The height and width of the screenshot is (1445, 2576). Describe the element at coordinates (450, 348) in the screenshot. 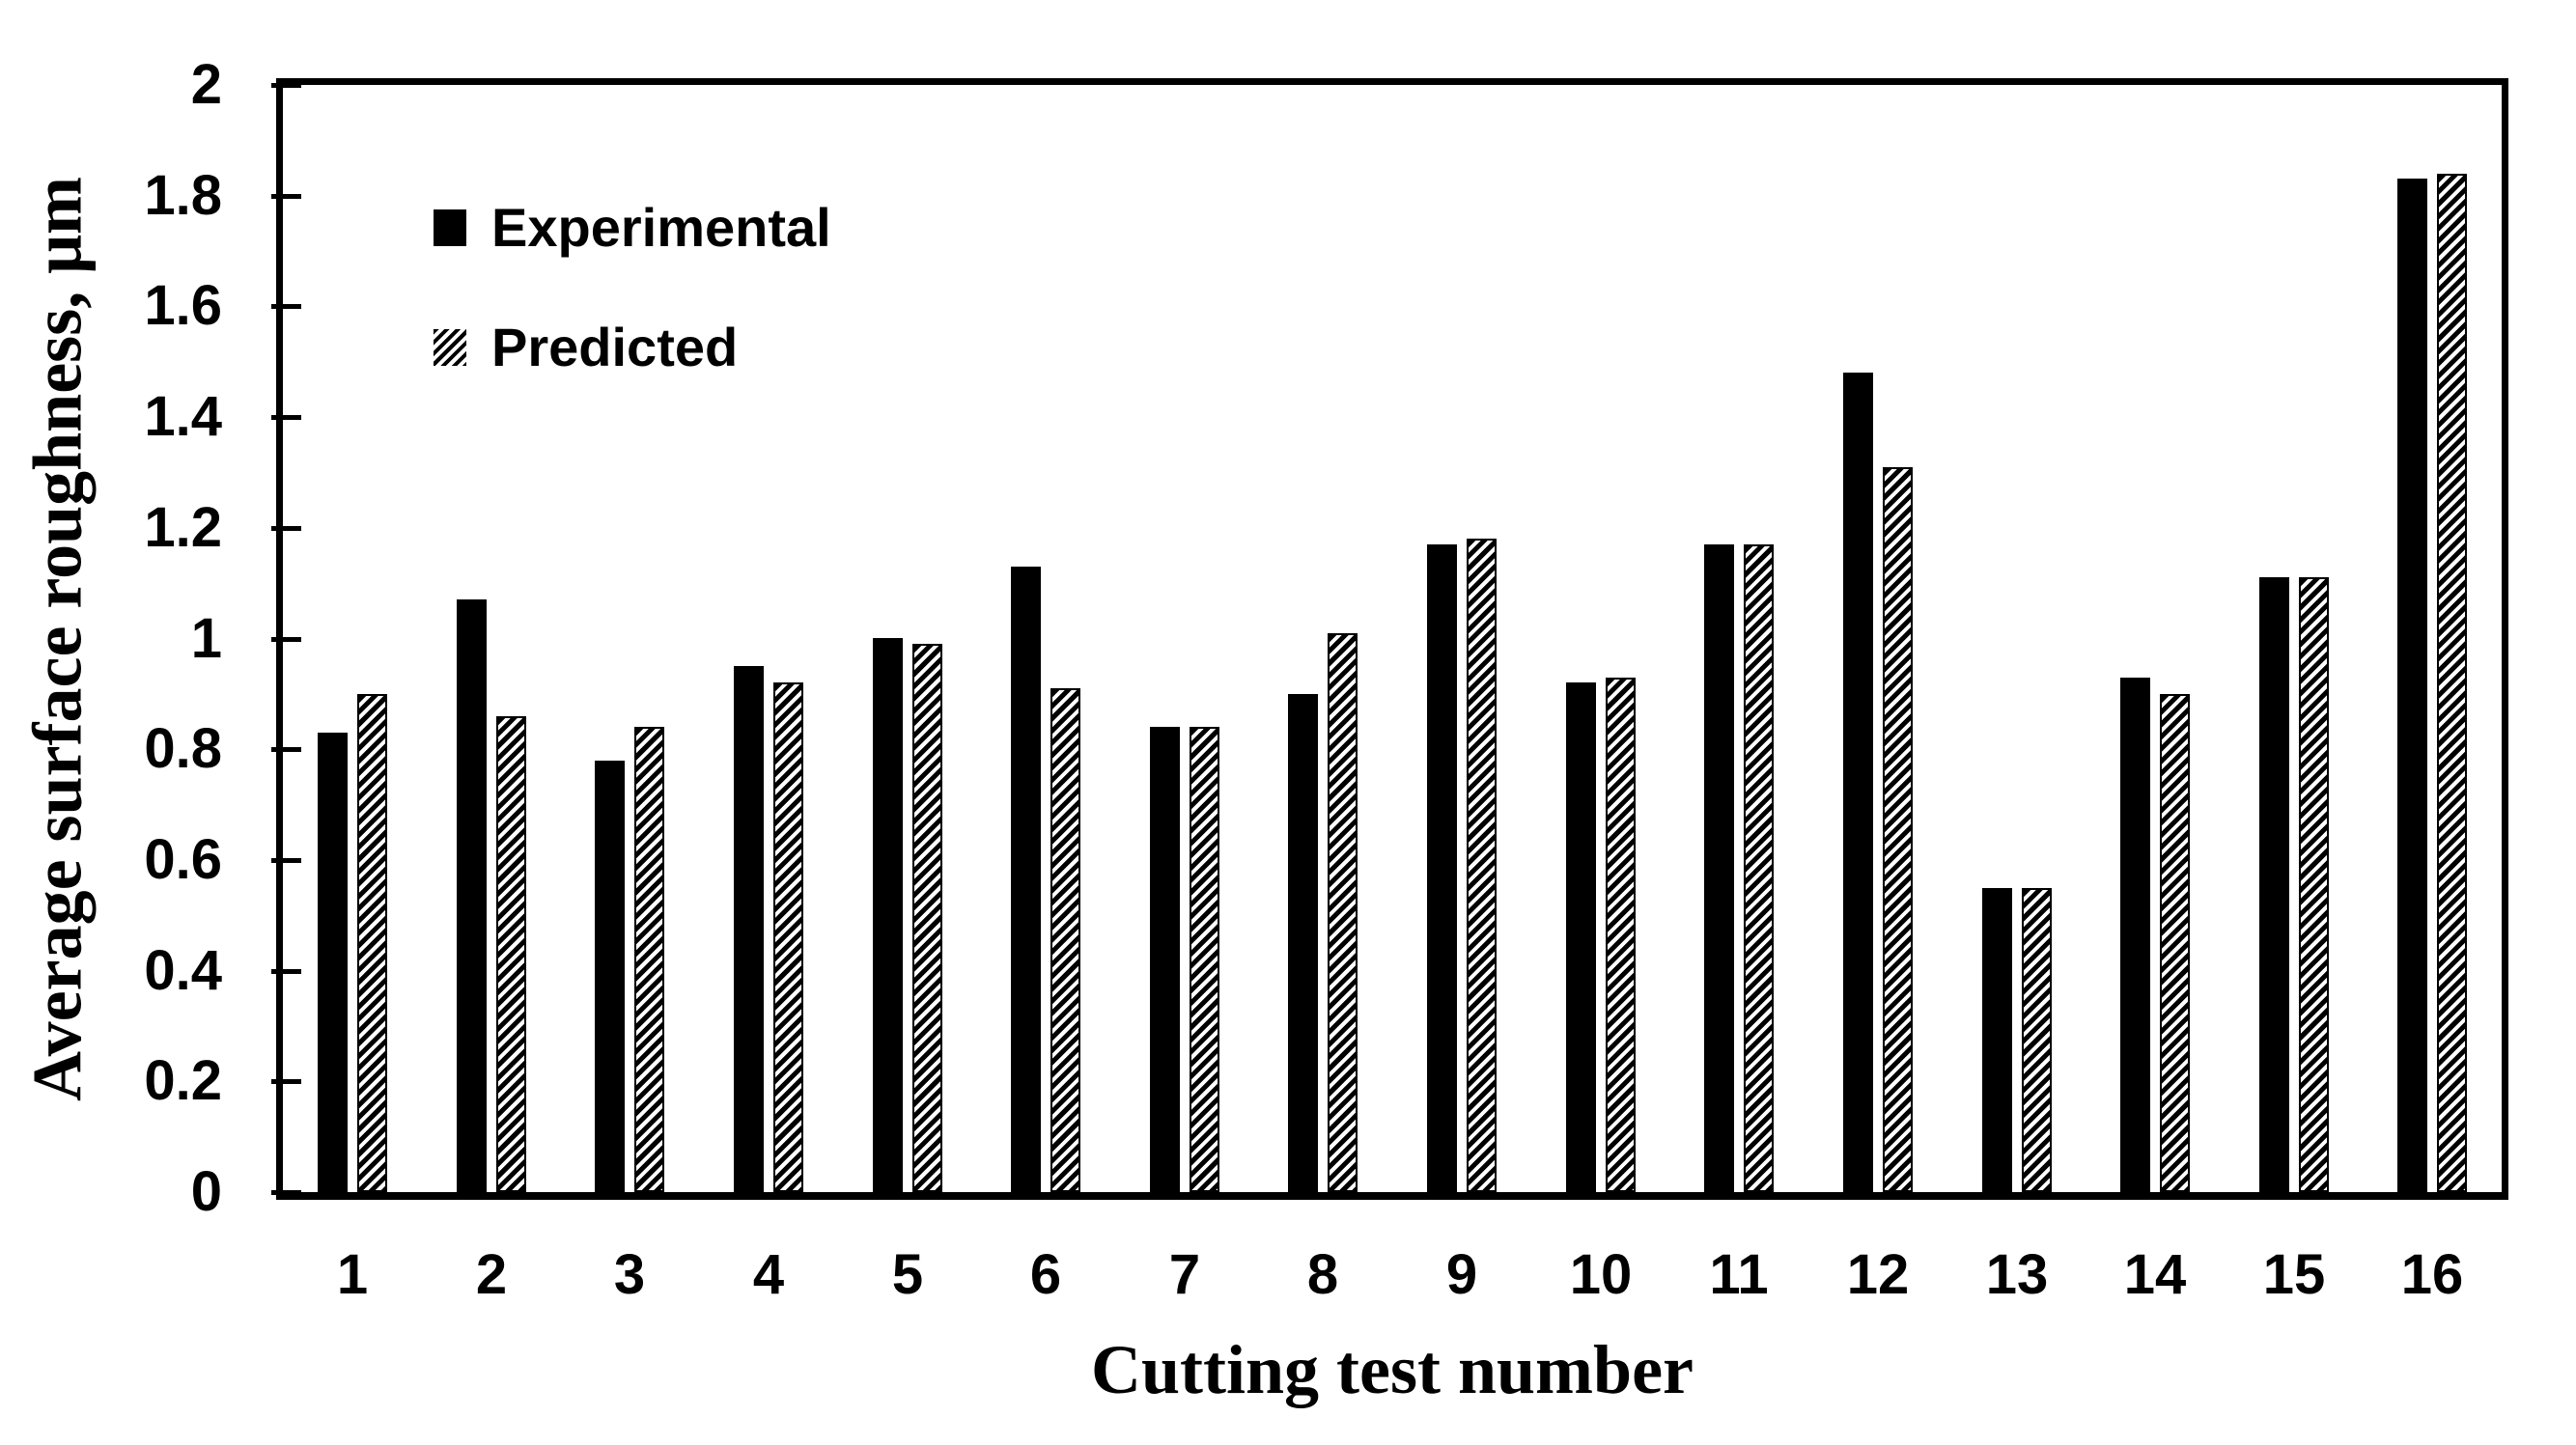

I see `predicted-hatch-swatch-icon` at that location.